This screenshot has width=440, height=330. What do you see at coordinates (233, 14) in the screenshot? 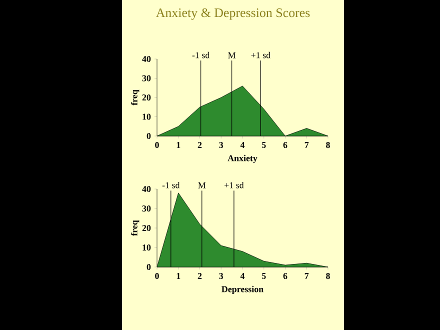
I see `chart-title: Anxiety & Depression Scores` at bounding box center [233, 14].